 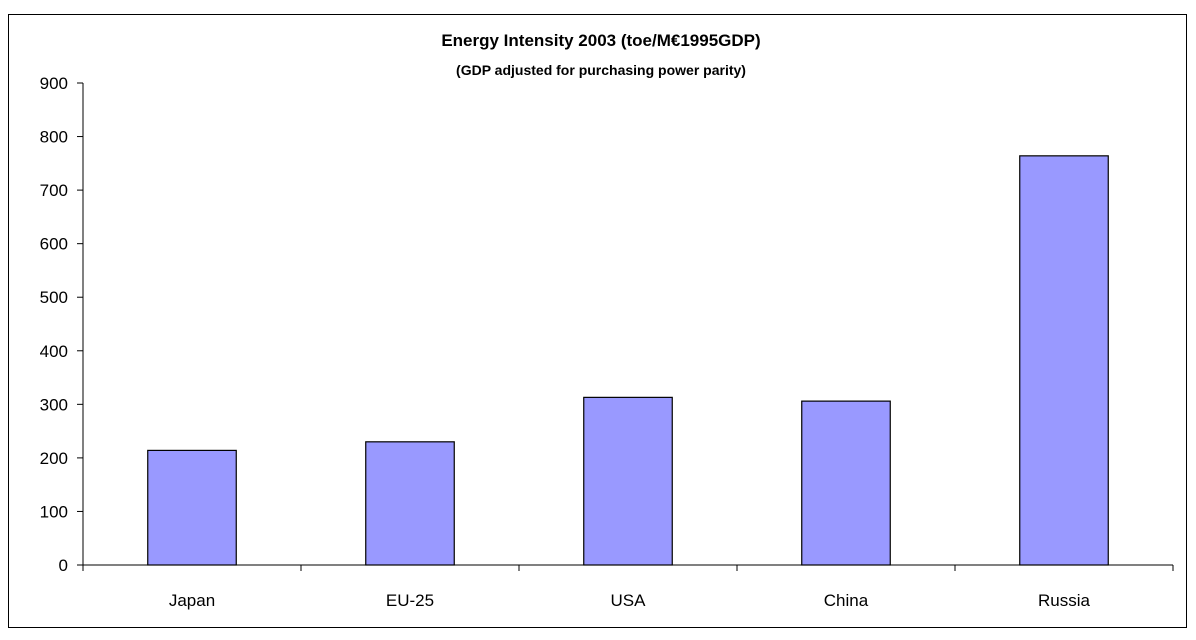 I want to click on y-tick-label: 900, so click(x=54, y=83).